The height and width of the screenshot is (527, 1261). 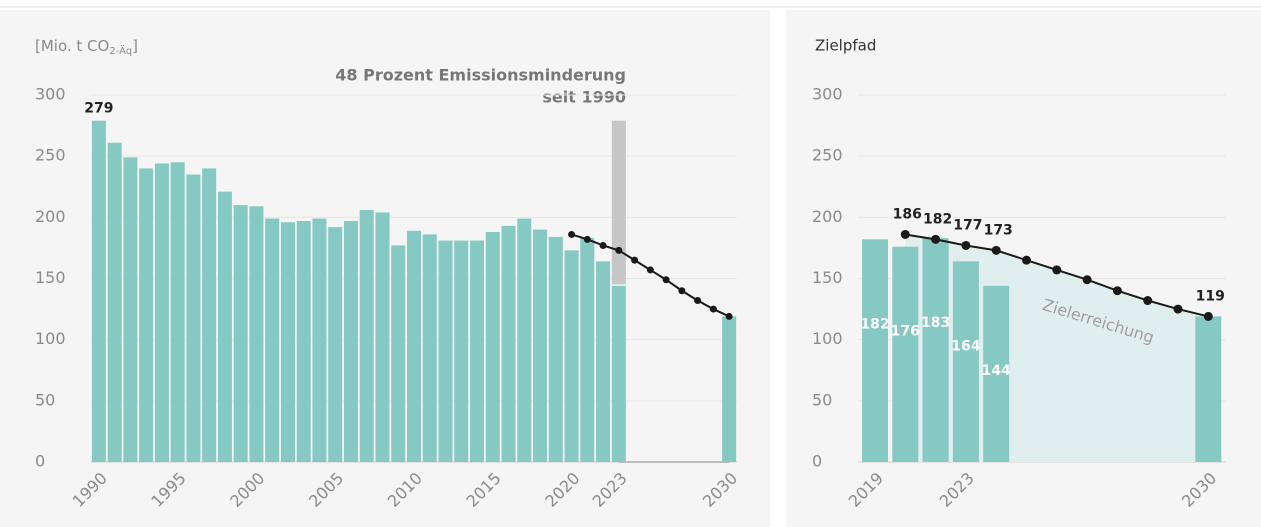 What do you see at coordinates (998, 230) in the screenshot?
I see `point-label: 173` at bounding box center [998, 230].